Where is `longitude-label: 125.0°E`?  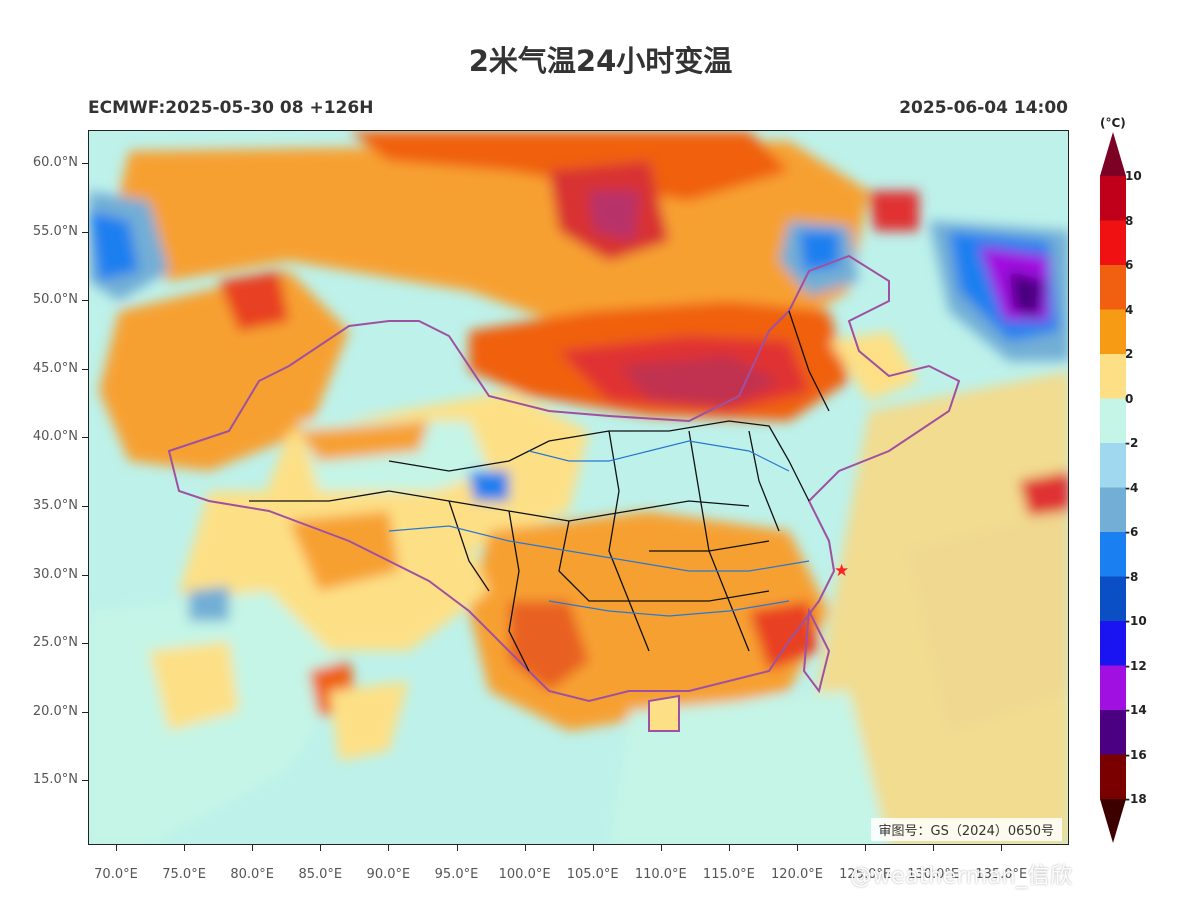 longitude-label: 125.0°E is located at coordinates (865, 874).